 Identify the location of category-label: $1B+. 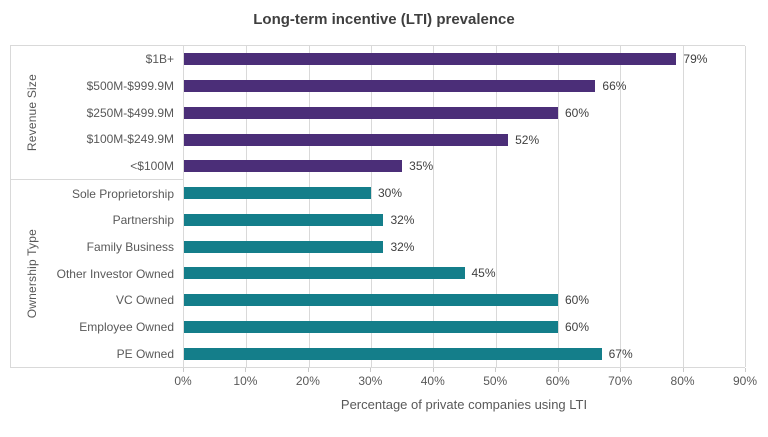
(159, 59).